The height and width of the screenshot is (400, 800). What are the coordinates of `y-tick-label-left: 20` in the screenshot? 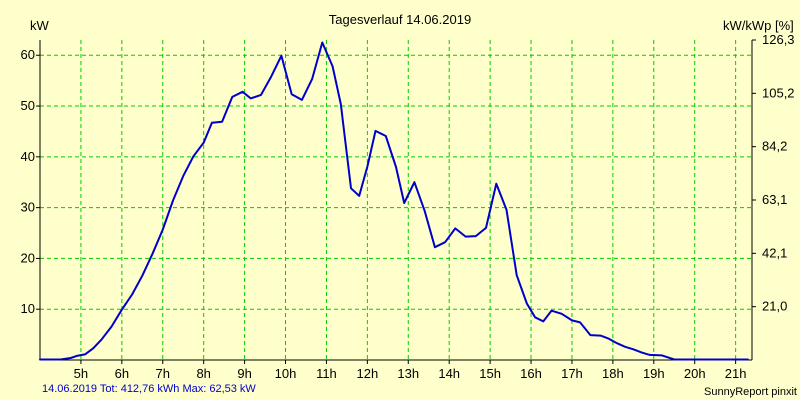 It's located at (28, 257).